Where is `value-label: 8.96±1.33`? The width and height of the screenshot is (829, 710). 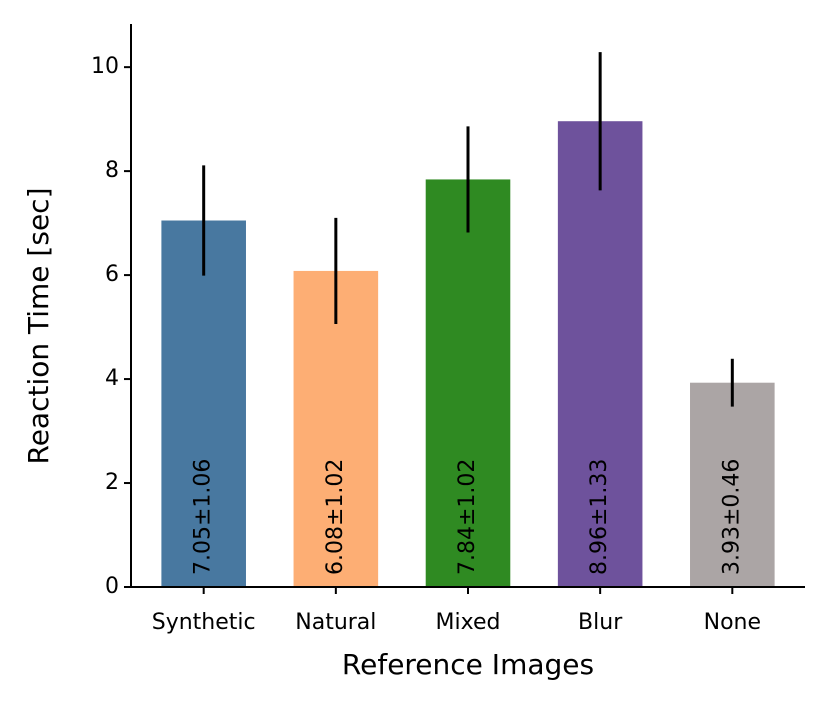
value-label: 8.96±1.33 is located at coordinates (599, 517).